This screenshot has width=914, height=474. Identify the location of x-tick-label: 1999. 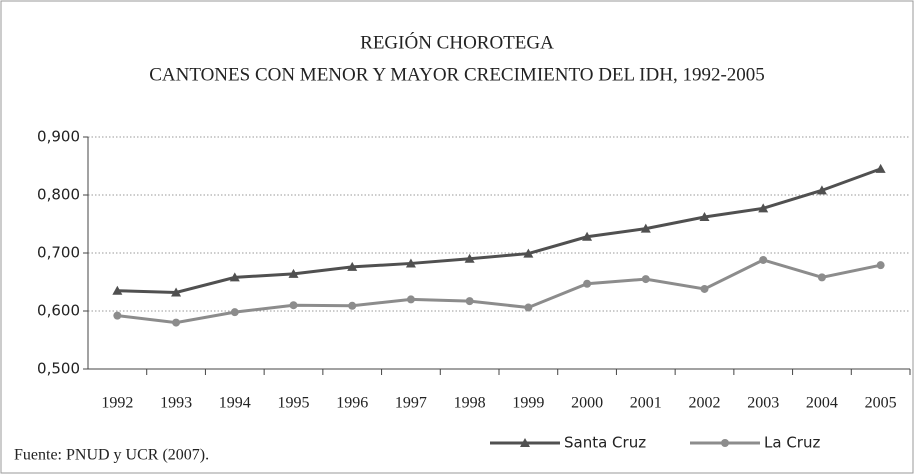
(528, 403).